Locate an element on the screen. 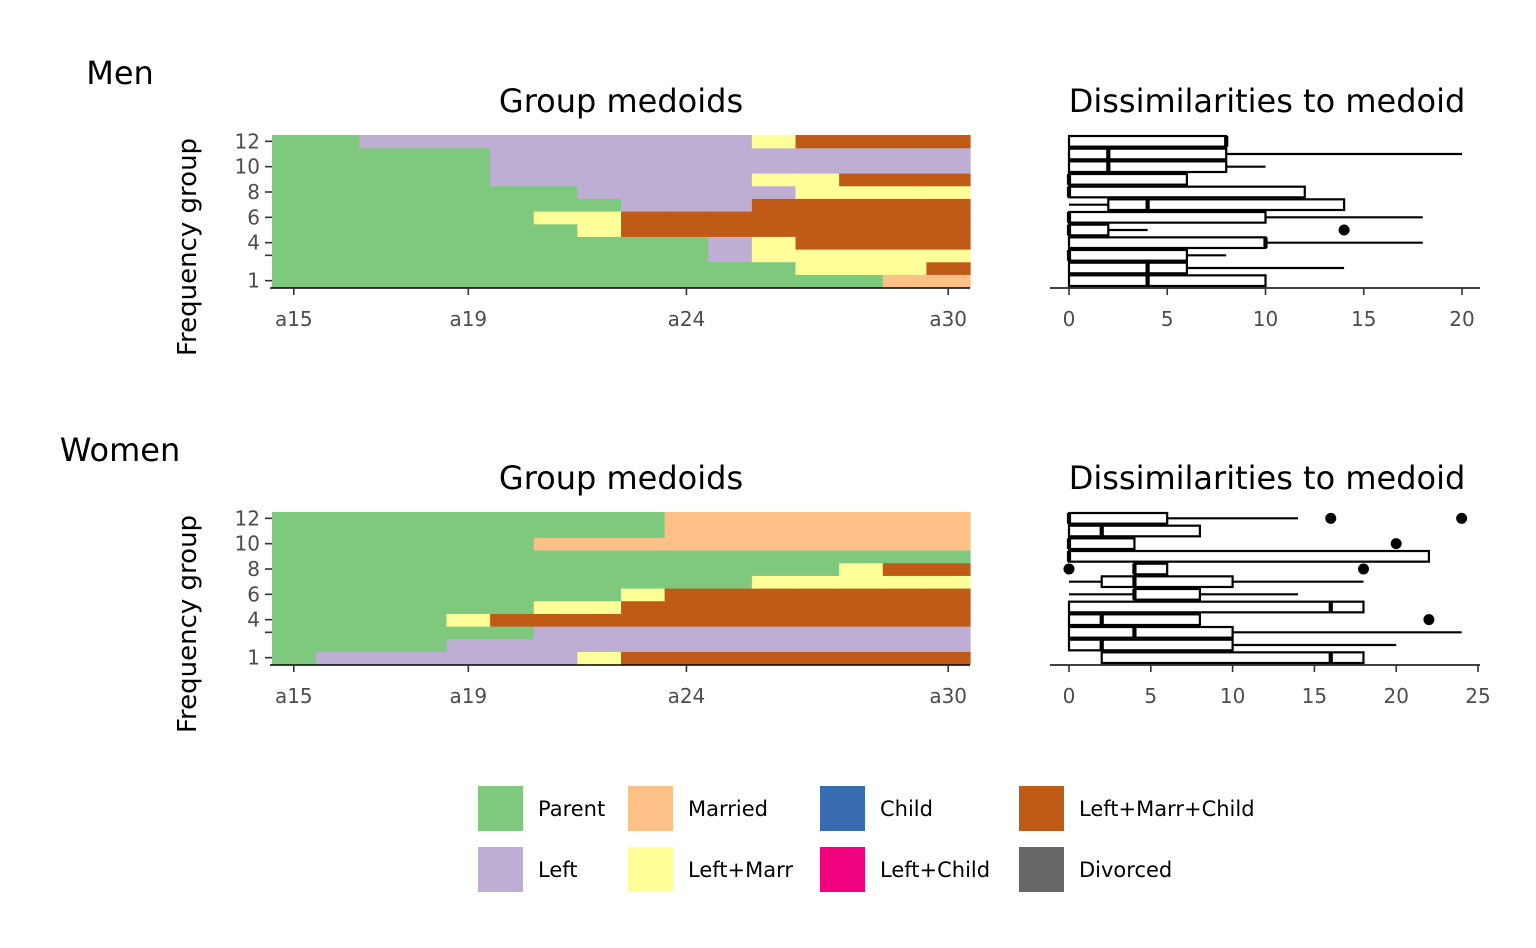 The image size is (1536, 948). legend-item: Left+Marr+Child is located at coordinates (1137, 808).